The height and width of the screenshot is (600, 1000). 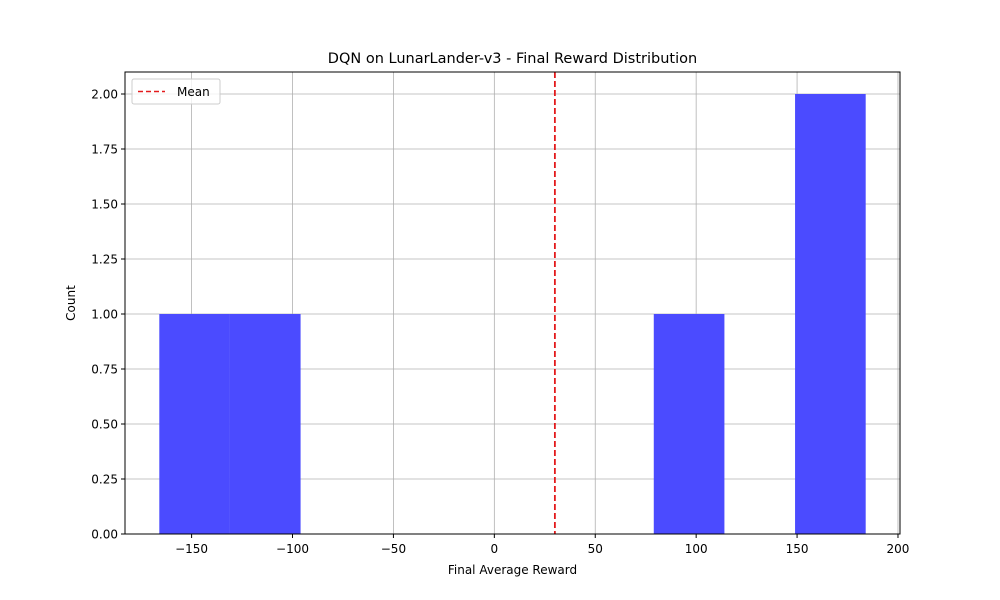 I want to click on y-axis-ticks: 0.00 0.25 0.50 0.75 1.00 1.25 1.50 1.75 2.00, so click(x=108, y=315).